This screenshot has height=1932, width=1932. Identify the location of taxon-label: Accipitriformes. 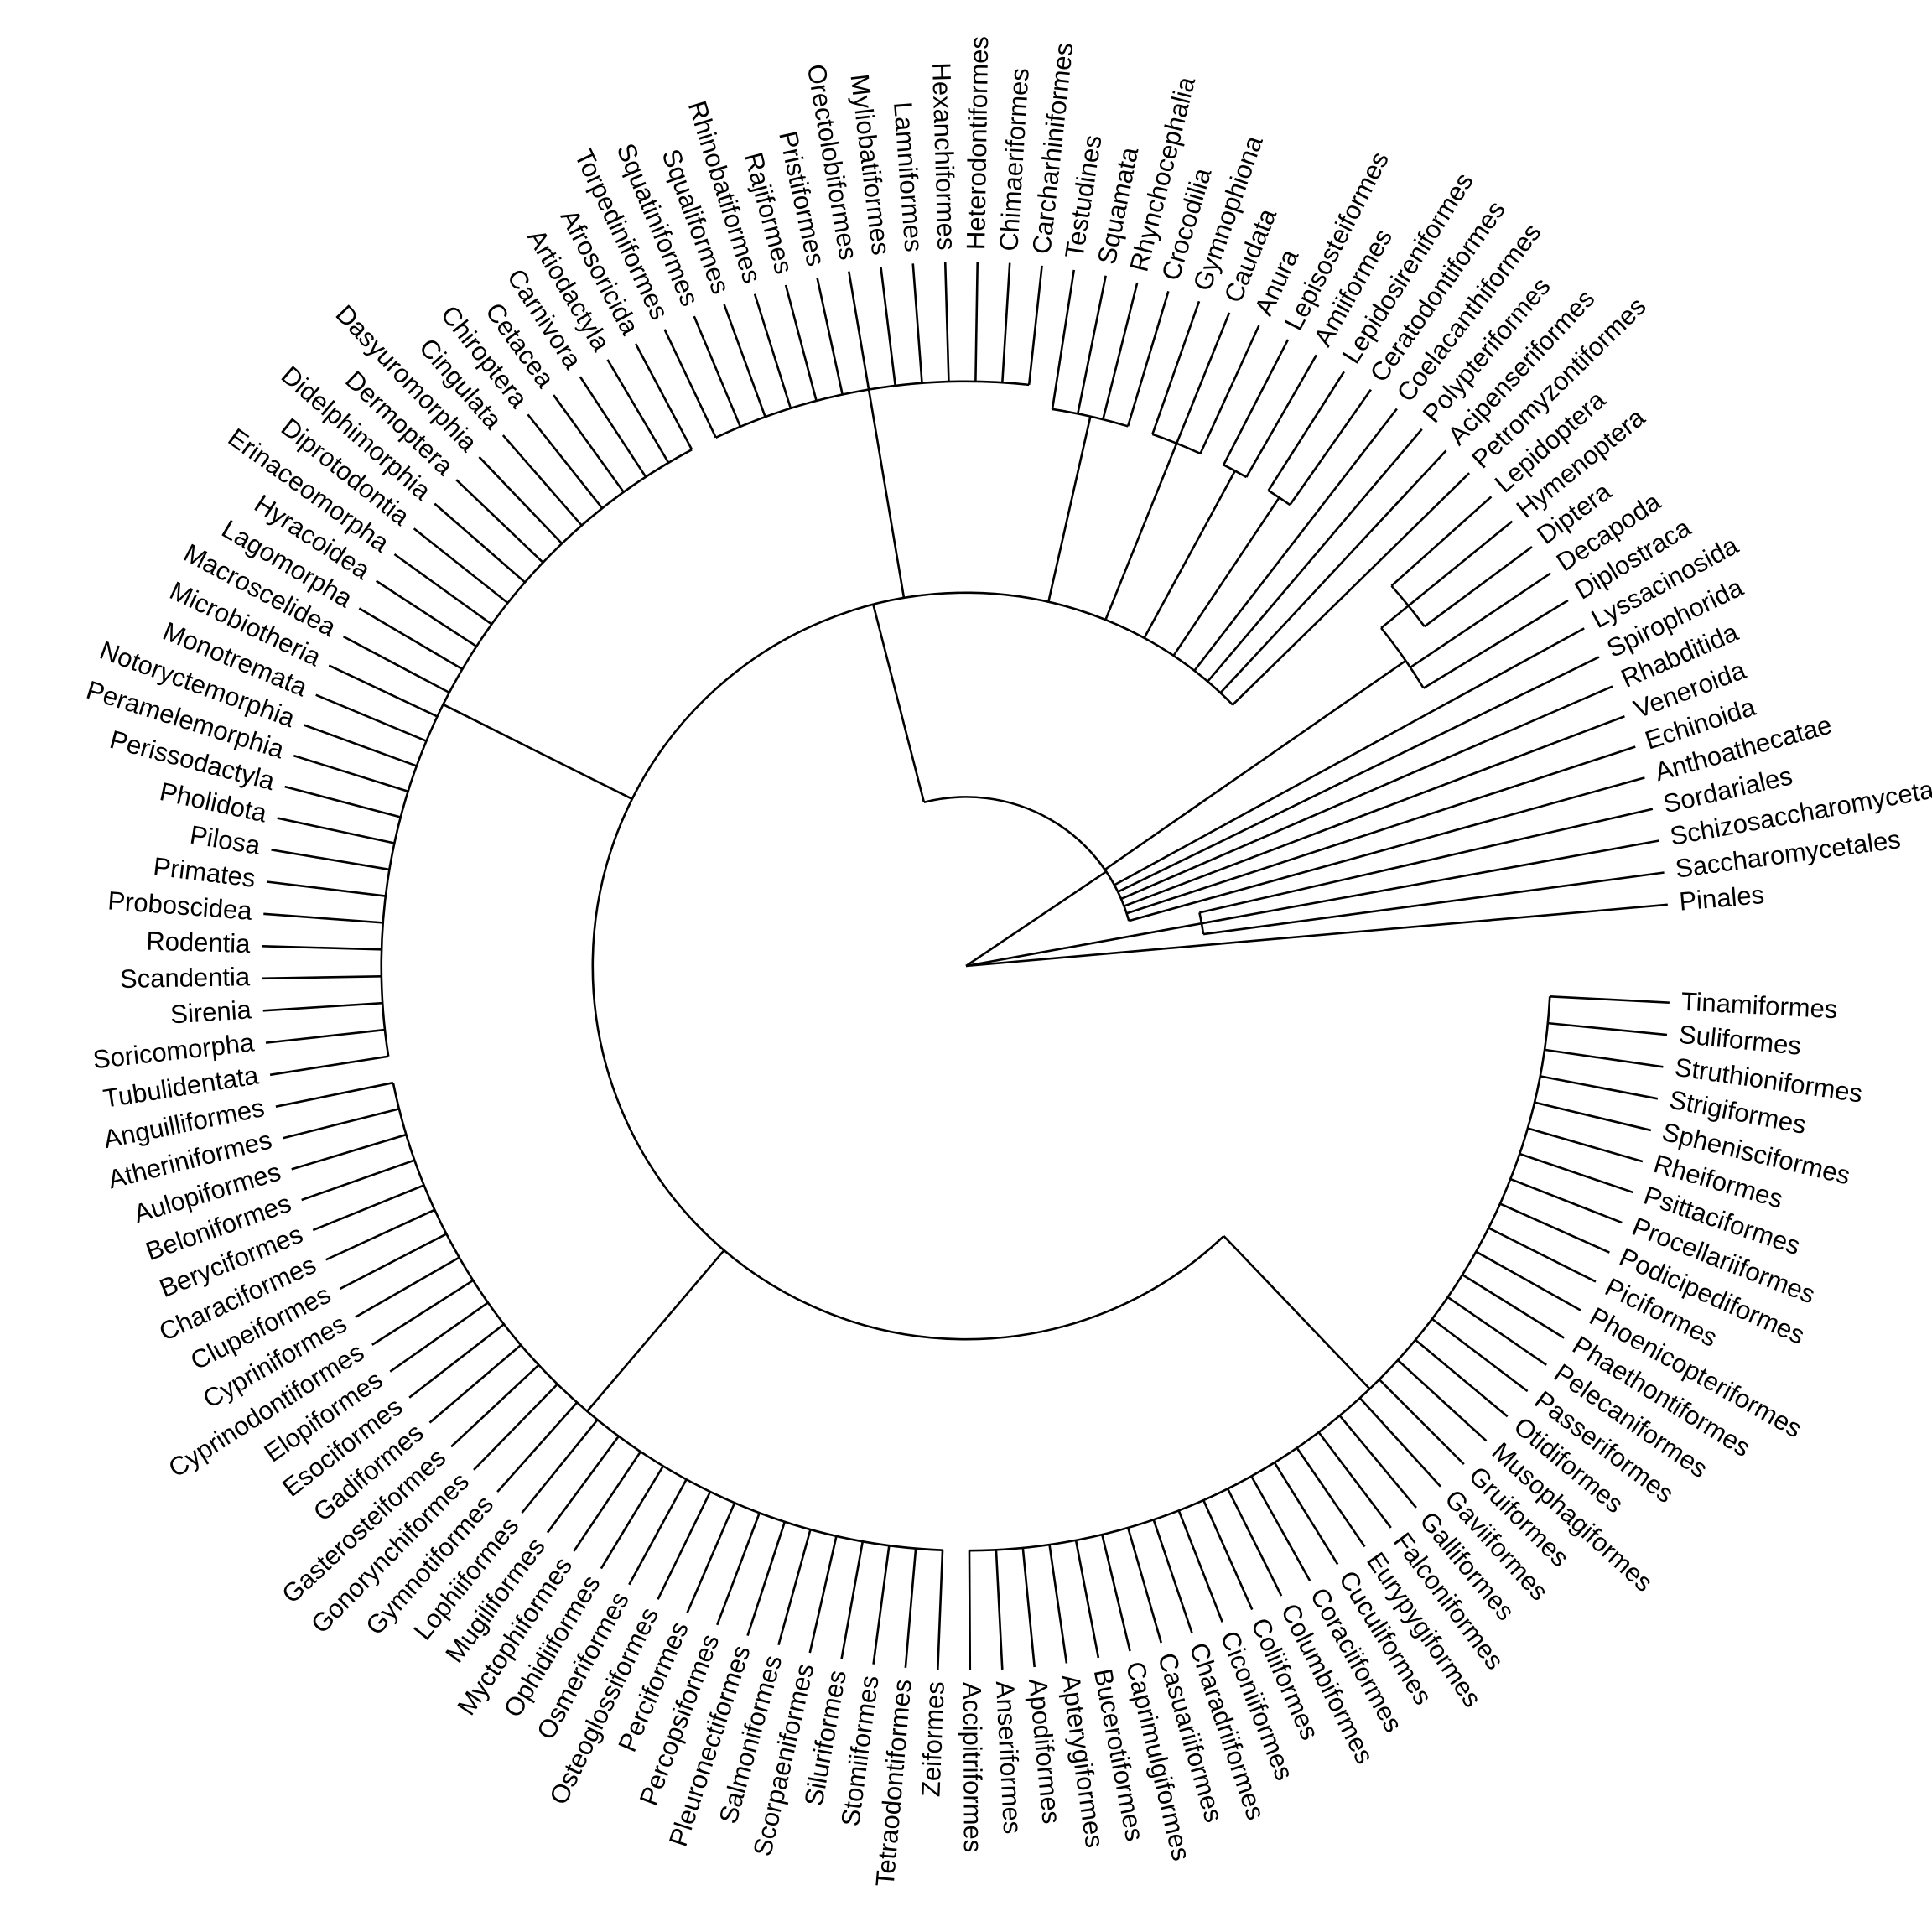
(973, 1767).